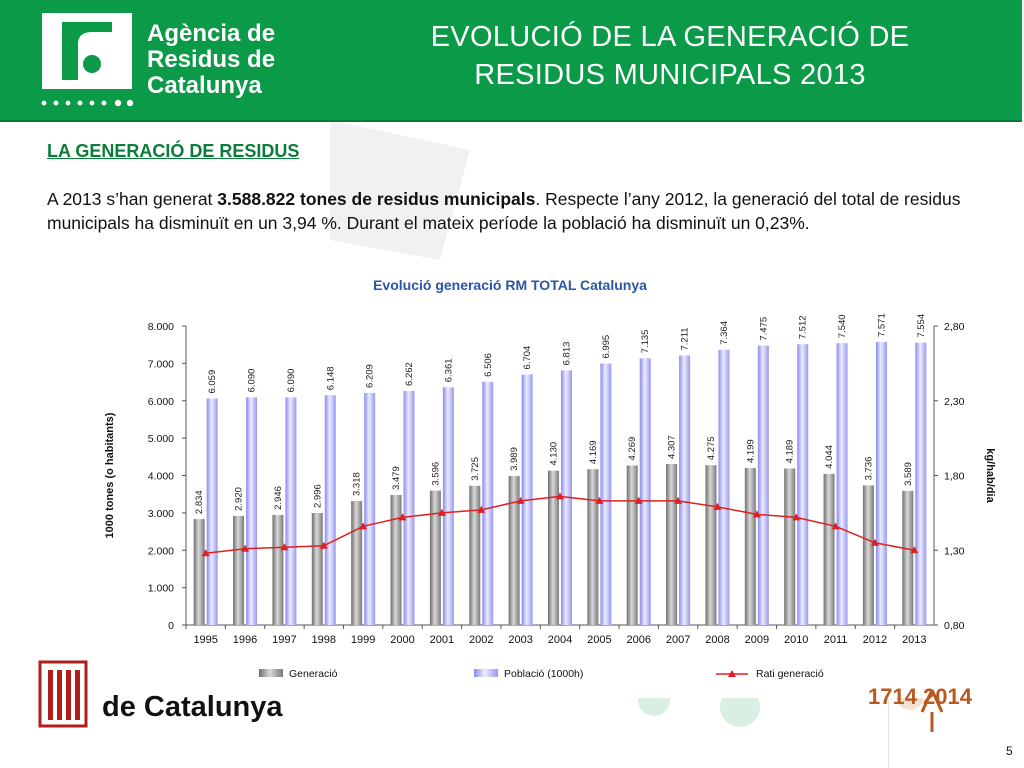 This screenshot has height=768, width=1024. I want to click on x-tick-label: 2001, so click(442, 640).